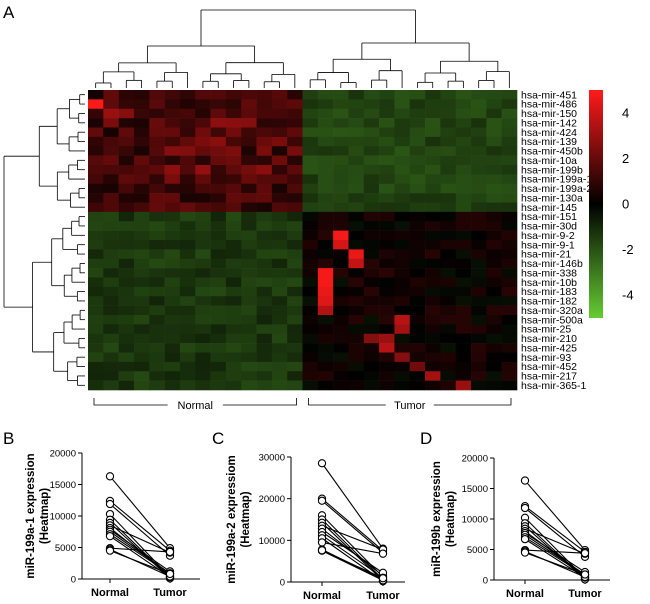 The width and height of the screenshot is (650, 604). I want to click on x-tick-label: Tumor, so click(170, 593).